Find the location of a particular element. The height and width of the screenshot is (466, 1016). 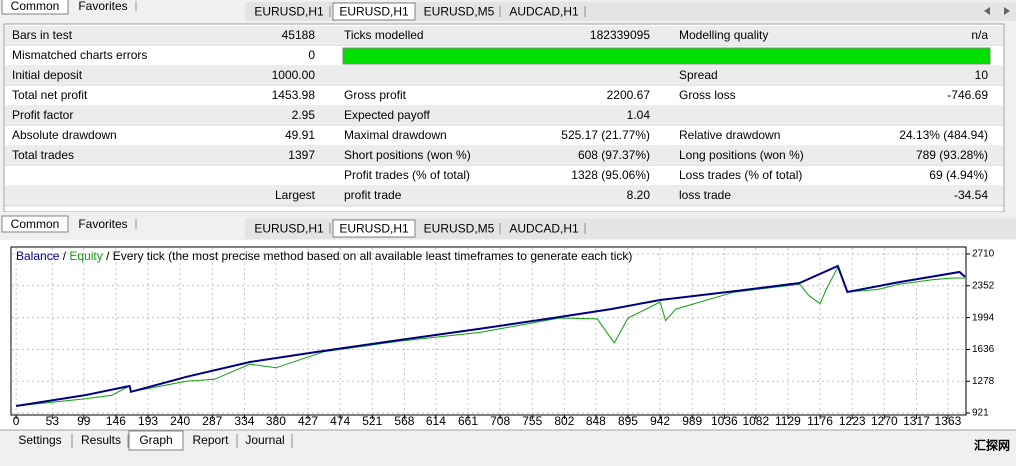

y-tick-label: 1636 is located at coordinates (983, 349).